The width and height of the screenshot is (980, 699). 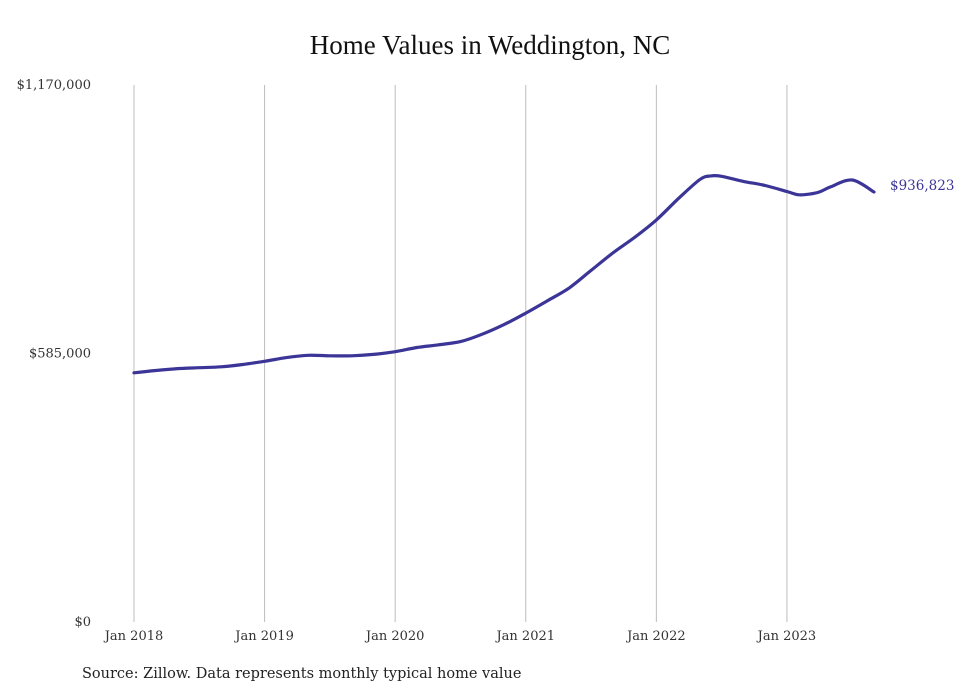 I want to click on x-tick-label: Jan 2019, so click(x=263, y=636).